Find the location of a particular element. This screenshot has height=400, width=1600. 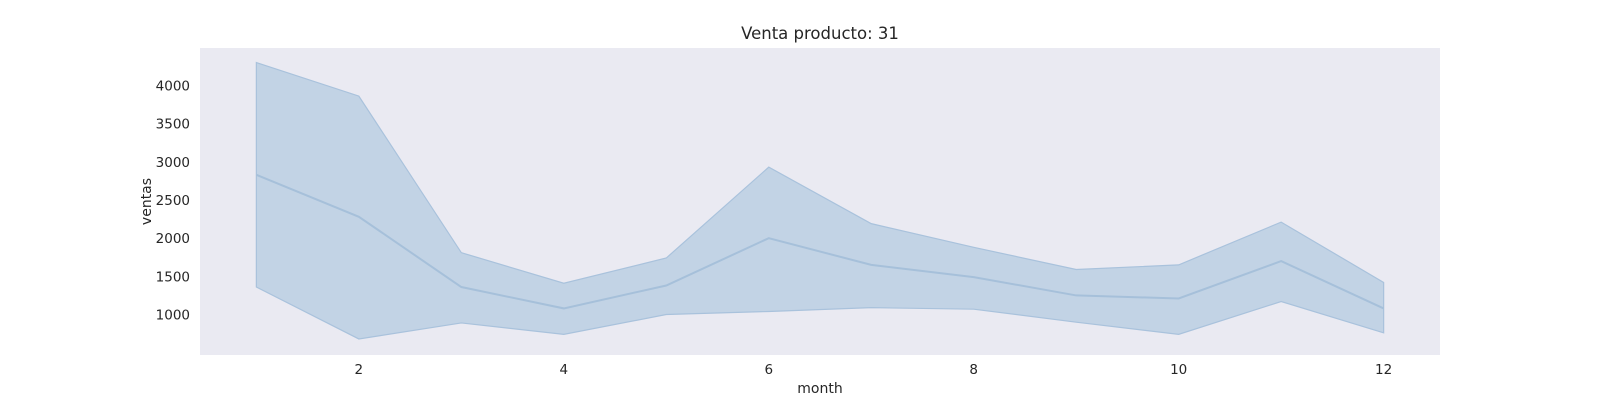

y-tick-label: 2500 is located at coordinates (173, 201).